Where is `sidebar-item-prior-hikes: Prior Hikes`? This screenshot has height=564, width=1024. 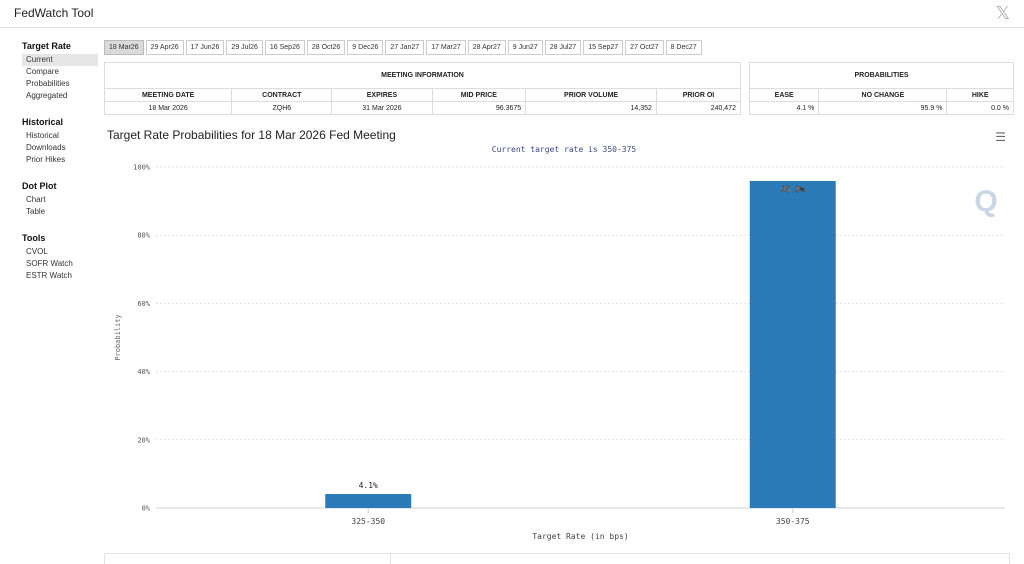 sidebar-item-prior-hikes: Prior Hikes is located at coordinates (46, 159).